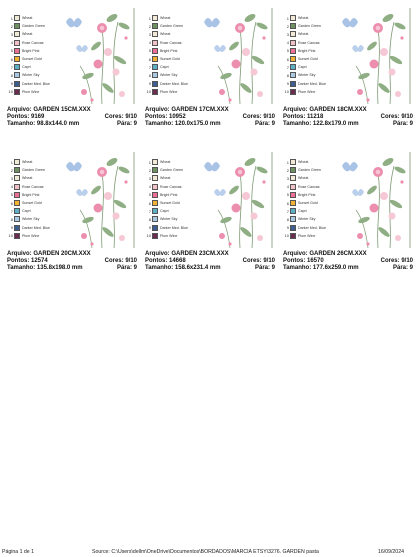  What do you see at coordinates (321, 124) in the screenshot?
I see `design-size: Tamanho: 122.8x179.0 mm` at bounding box center [321, 124].